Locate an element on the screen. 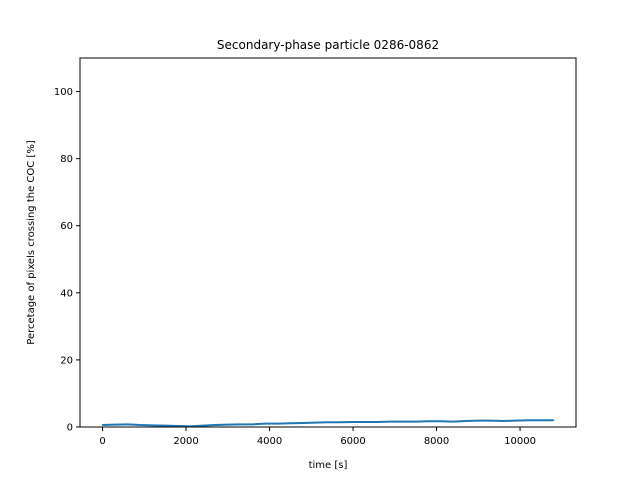 The height and width of the screenshot is (484, 640). y-axis-ticks: 0 20 40 60 80 100 is located at coordinates (67, 260).